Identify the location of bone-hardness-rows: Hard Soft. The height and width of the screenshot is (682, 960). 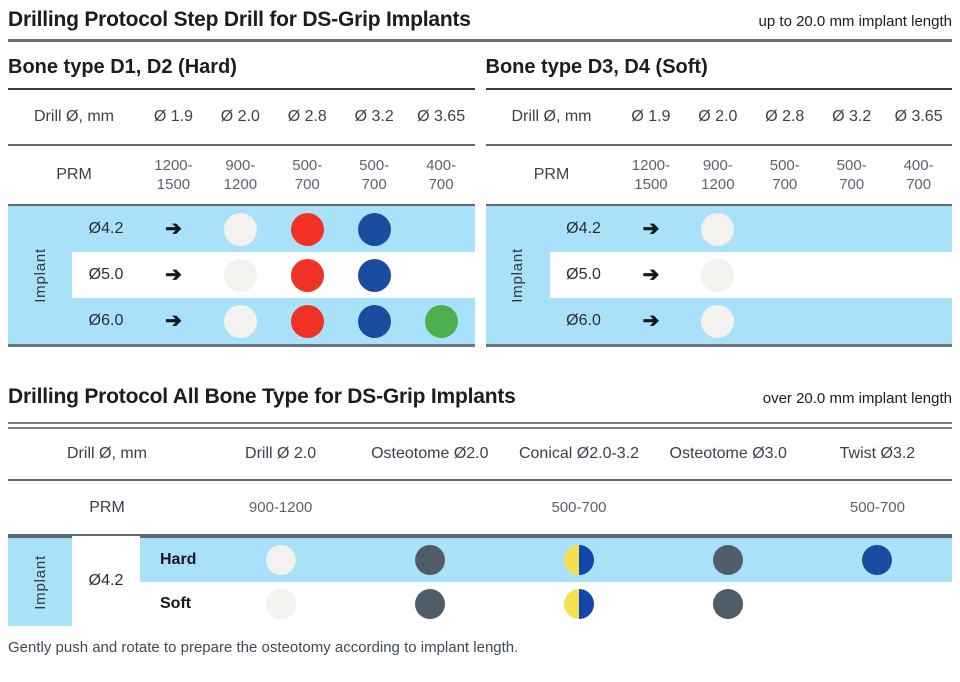
(546, 581).